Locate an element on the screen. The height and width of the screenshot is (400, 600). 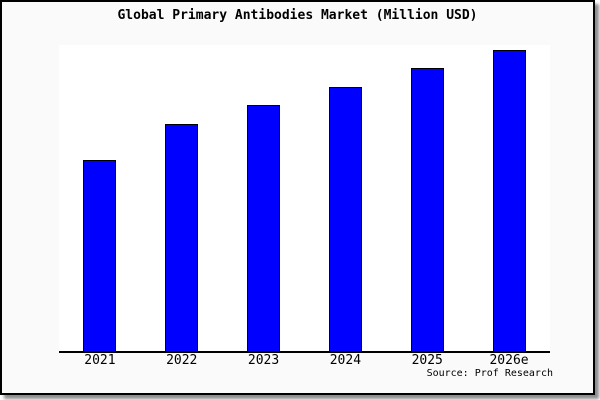
bar-2026e is located at coordinates (509, 200).